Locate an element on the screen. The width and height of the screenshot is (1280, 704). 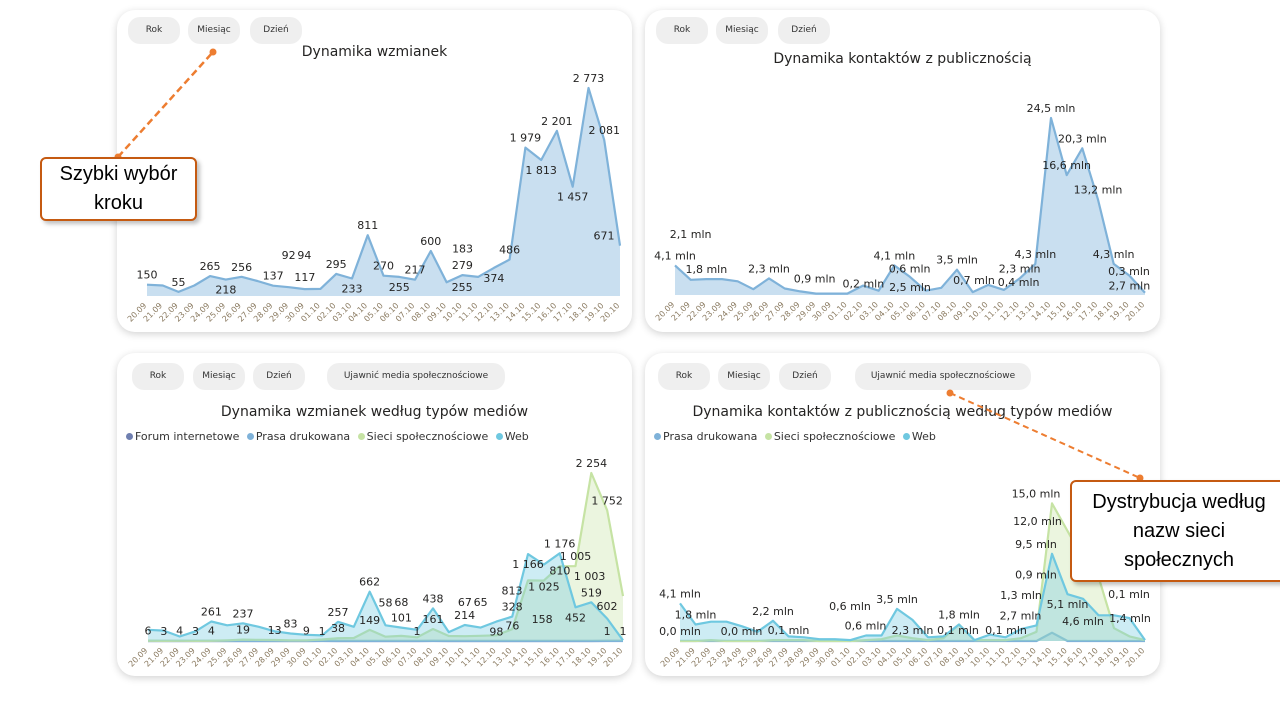
data-label: 265 is located at coordinates (210, 266).